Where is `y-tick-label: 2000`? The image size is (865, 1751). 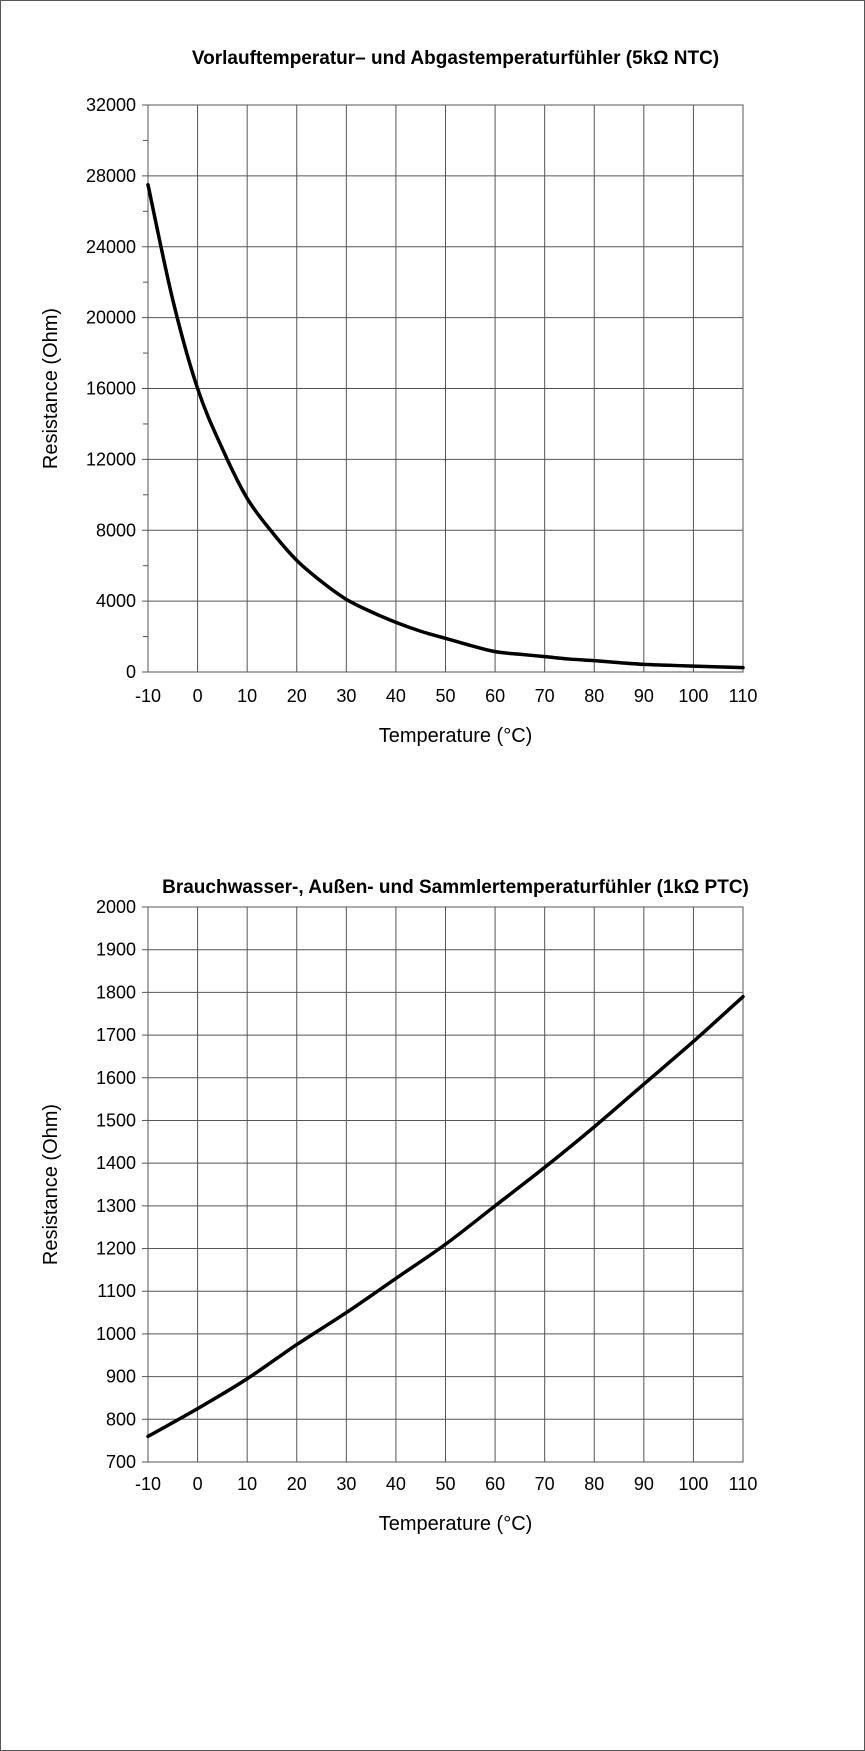 y-tick-label: 2000 is located at coordinates (116, 907).